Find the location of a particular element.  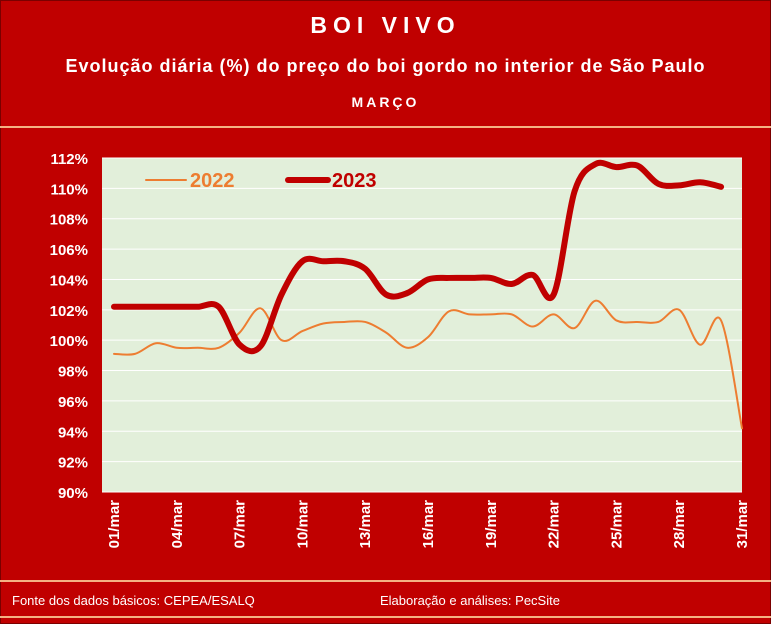

x-tick-label: 01/mar is located at coordinates (114, 524).